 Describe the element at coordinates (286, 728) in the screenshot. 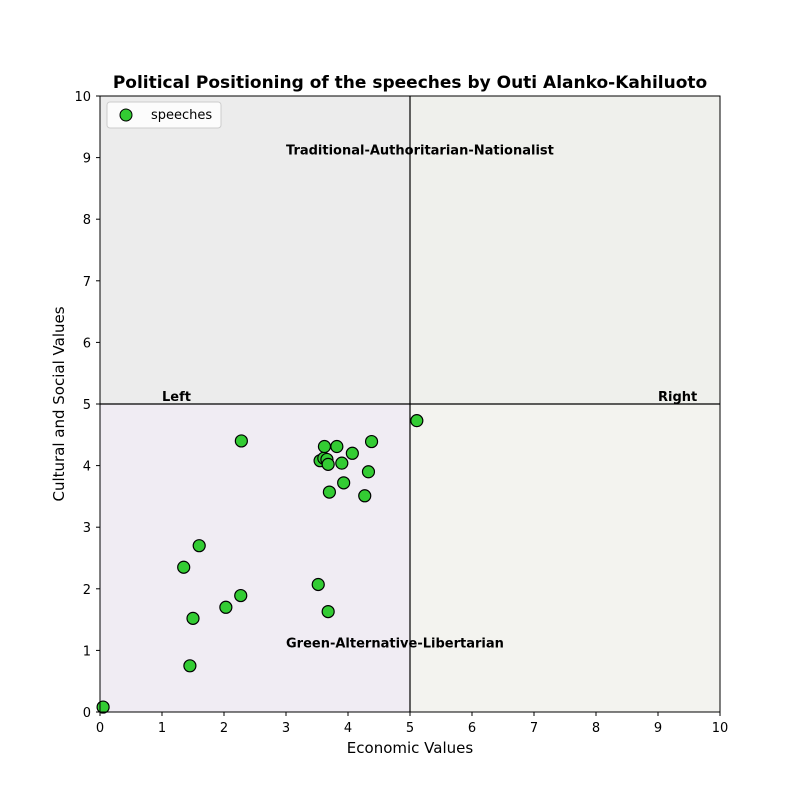

I see `x-tick-label: 3` at that location.